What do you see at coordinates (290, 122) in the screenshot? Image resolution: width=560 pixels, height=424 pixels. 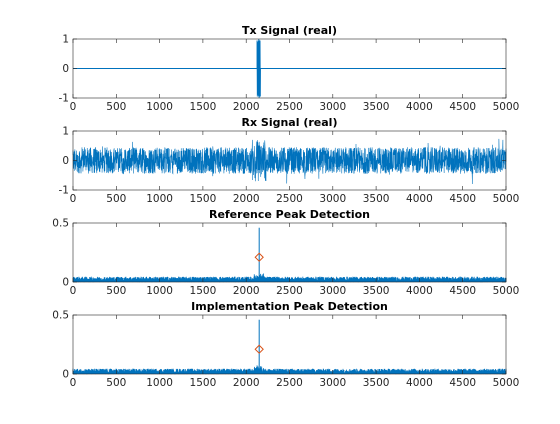 I see `chart-title: Rx Signal (real)` at bounding box center [290, 122].